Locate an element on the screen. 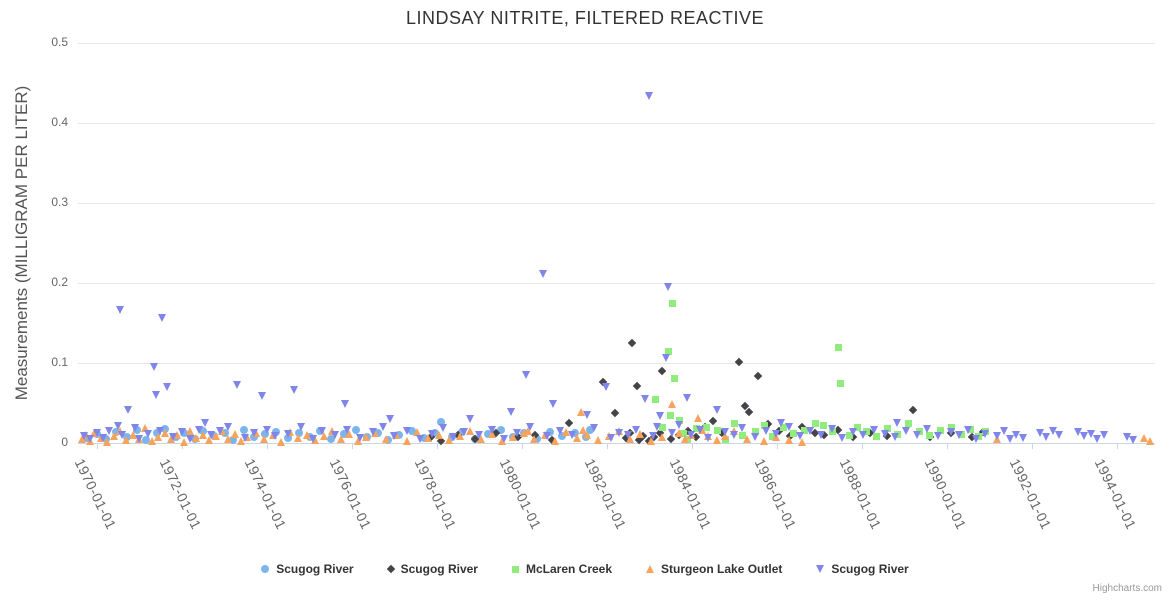  legend-item-series-2: McLaren Creek is located at coordinates (561, 569).